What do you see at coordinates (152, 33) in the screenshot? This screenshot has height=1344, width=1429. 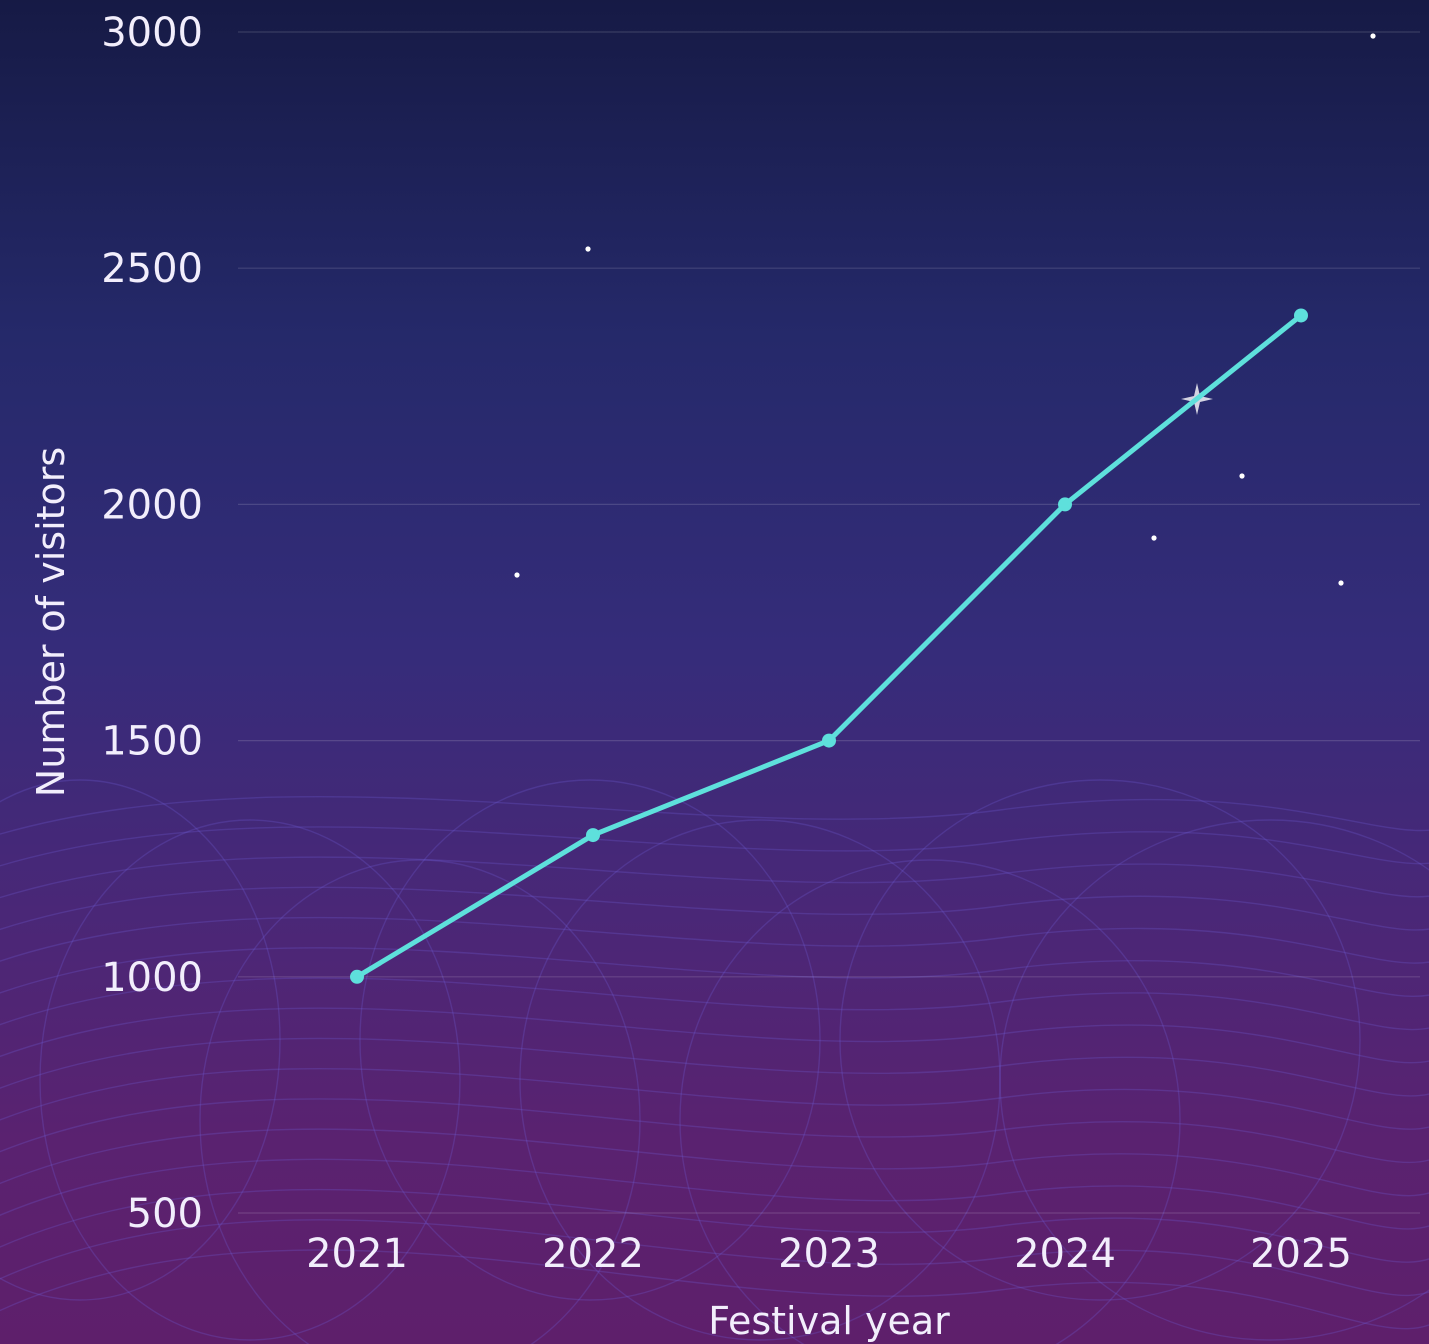 I see `y-tick-label: 3000` at bounding box center [152, 33].